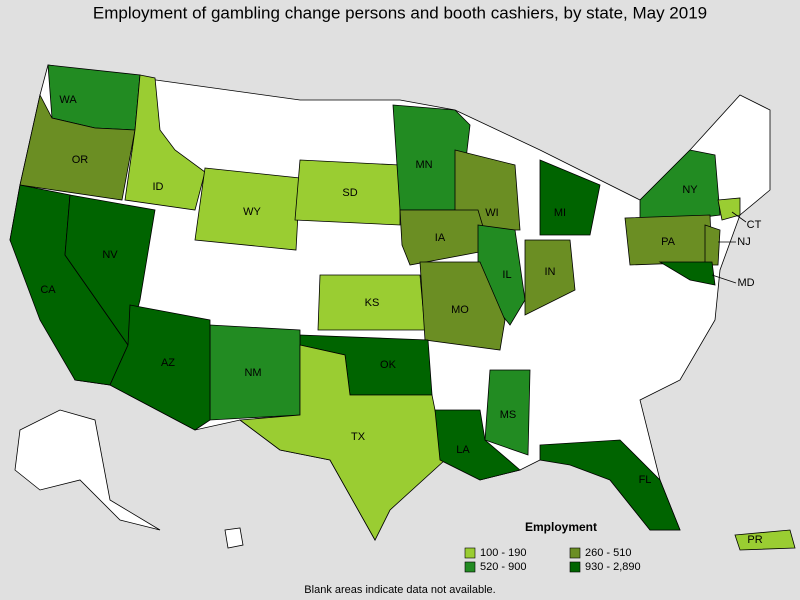 The width and height of the screenshot is (800, 600). I want to click on state-label: IA, so click(440, 238).